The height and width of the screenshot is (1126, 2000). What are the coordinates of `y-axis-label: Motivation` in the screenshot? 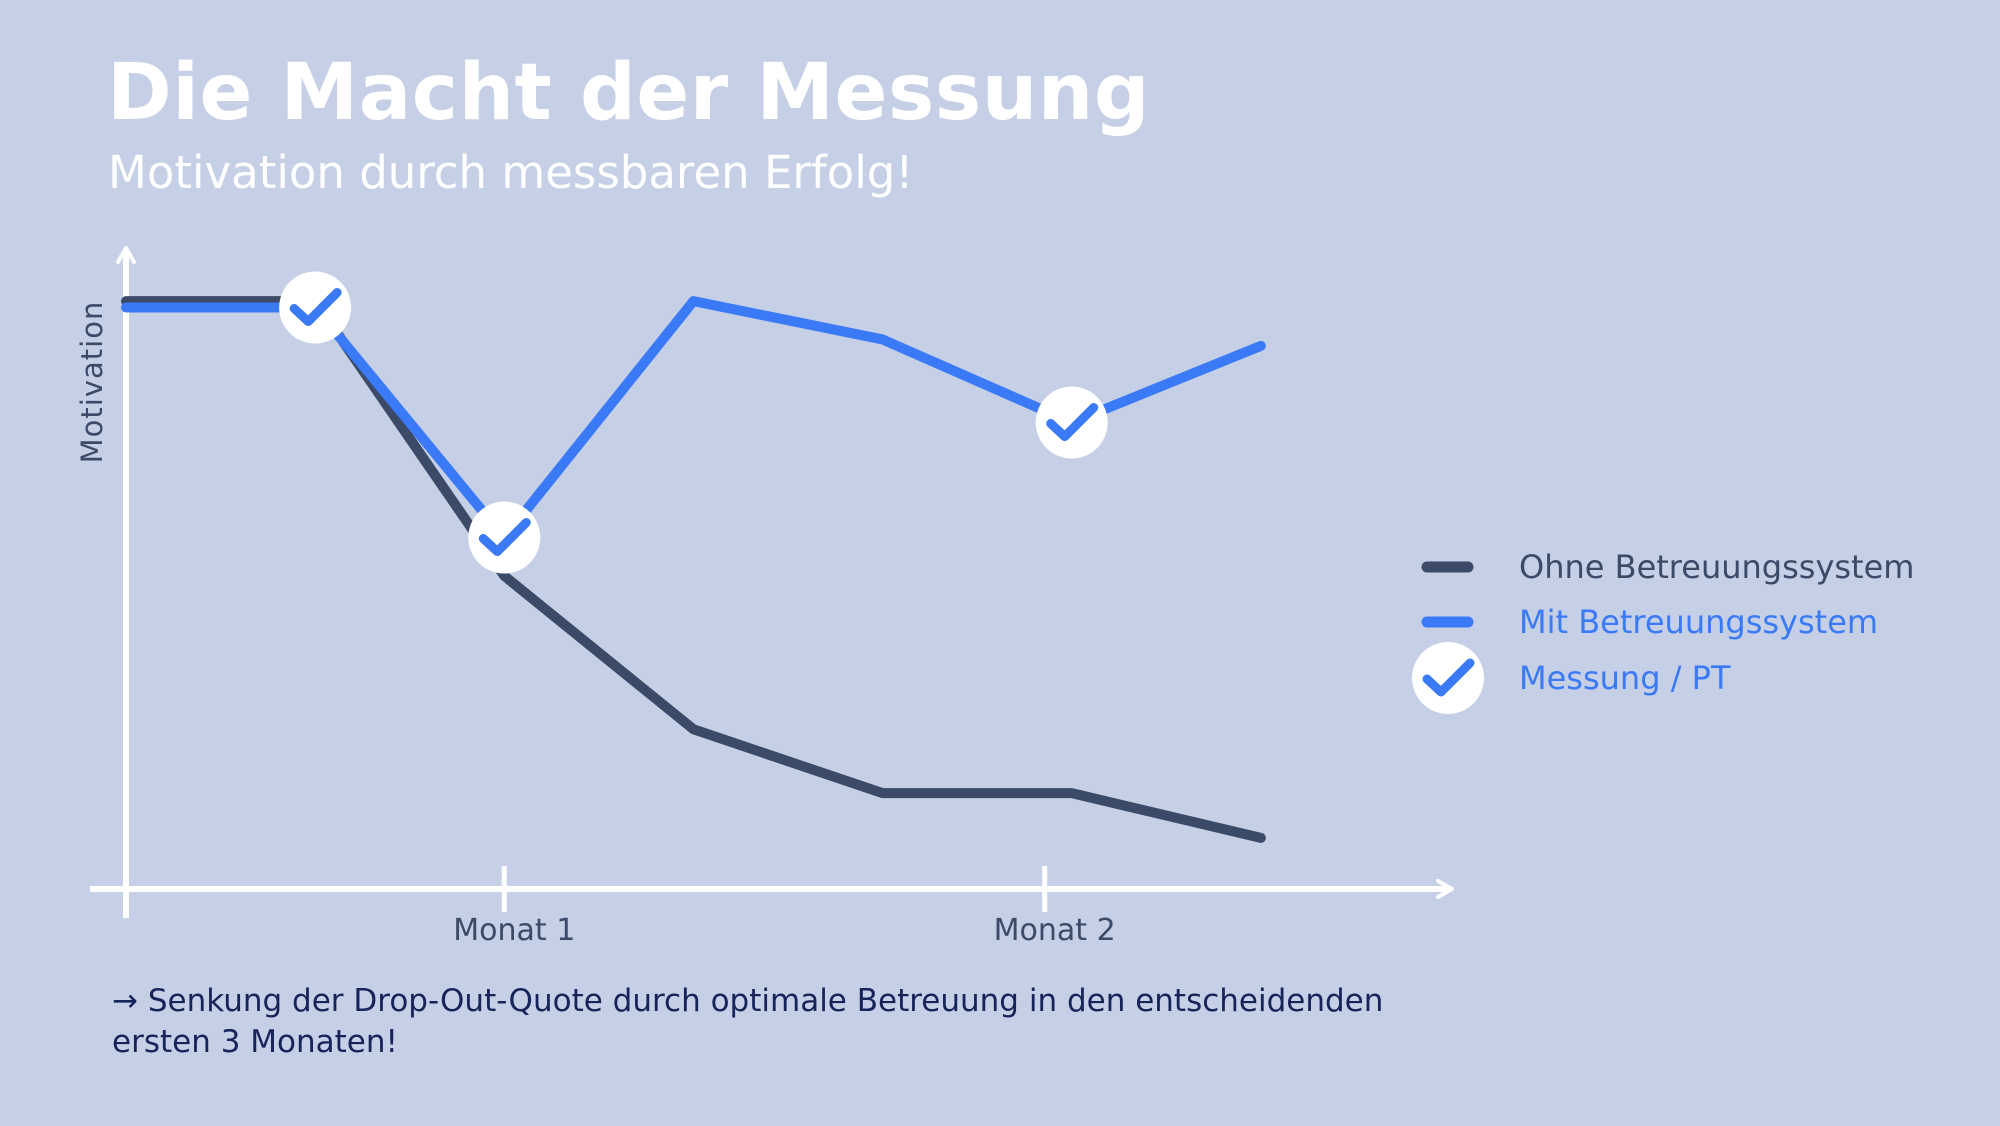 It's located at (92, 382).